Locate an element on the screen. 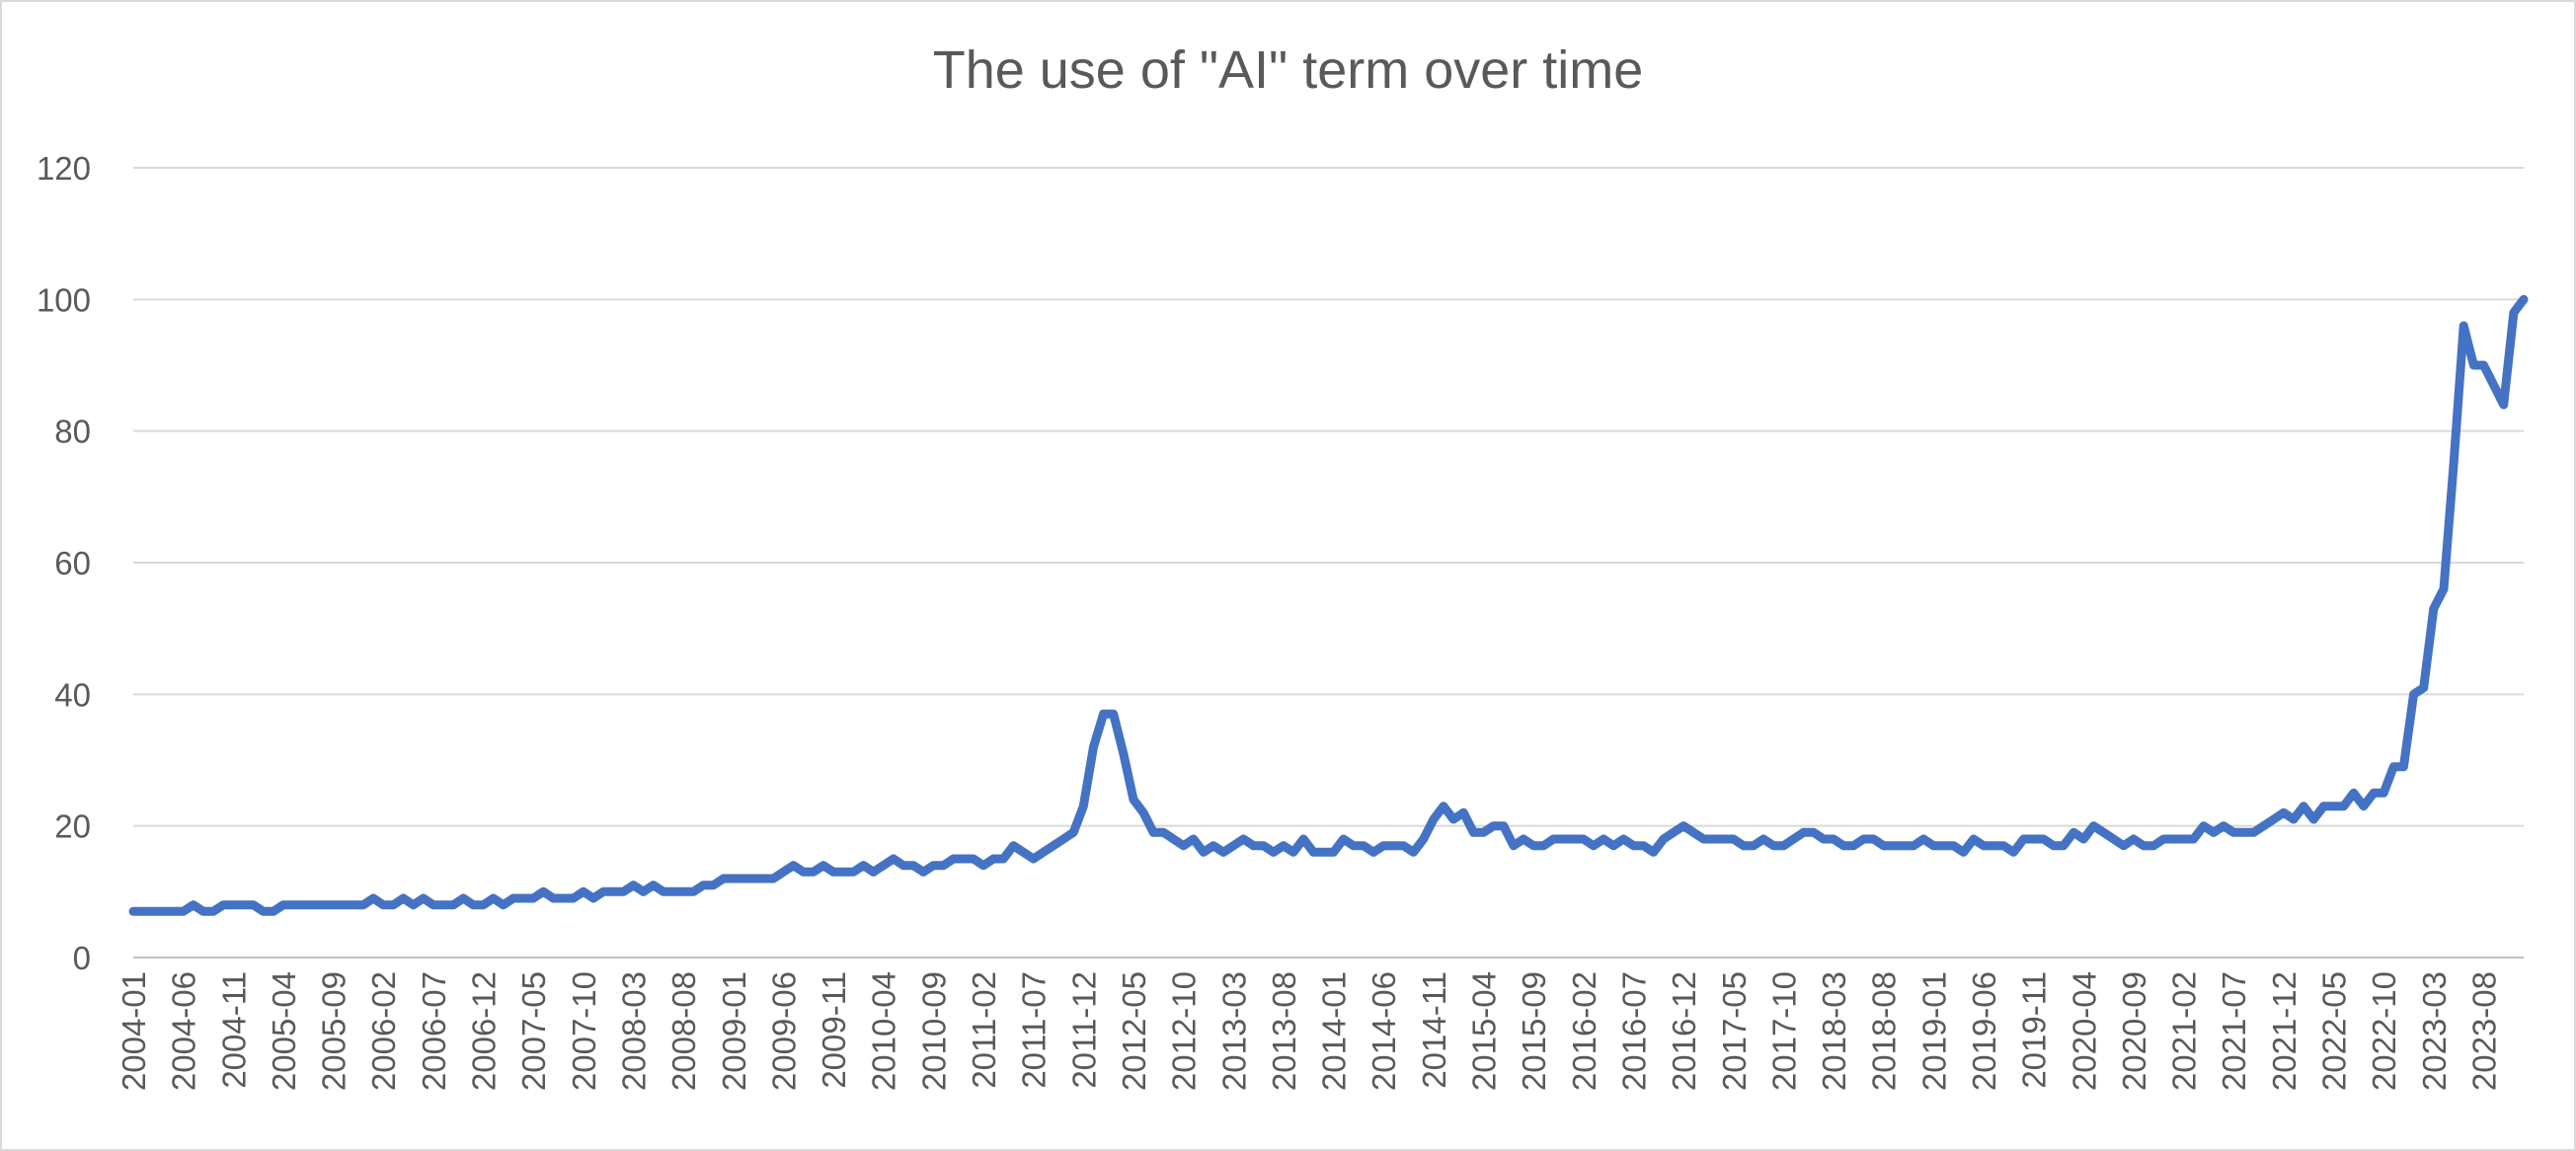  x-tick-label: 2016-12 is located at coordinates (1684, 1031).